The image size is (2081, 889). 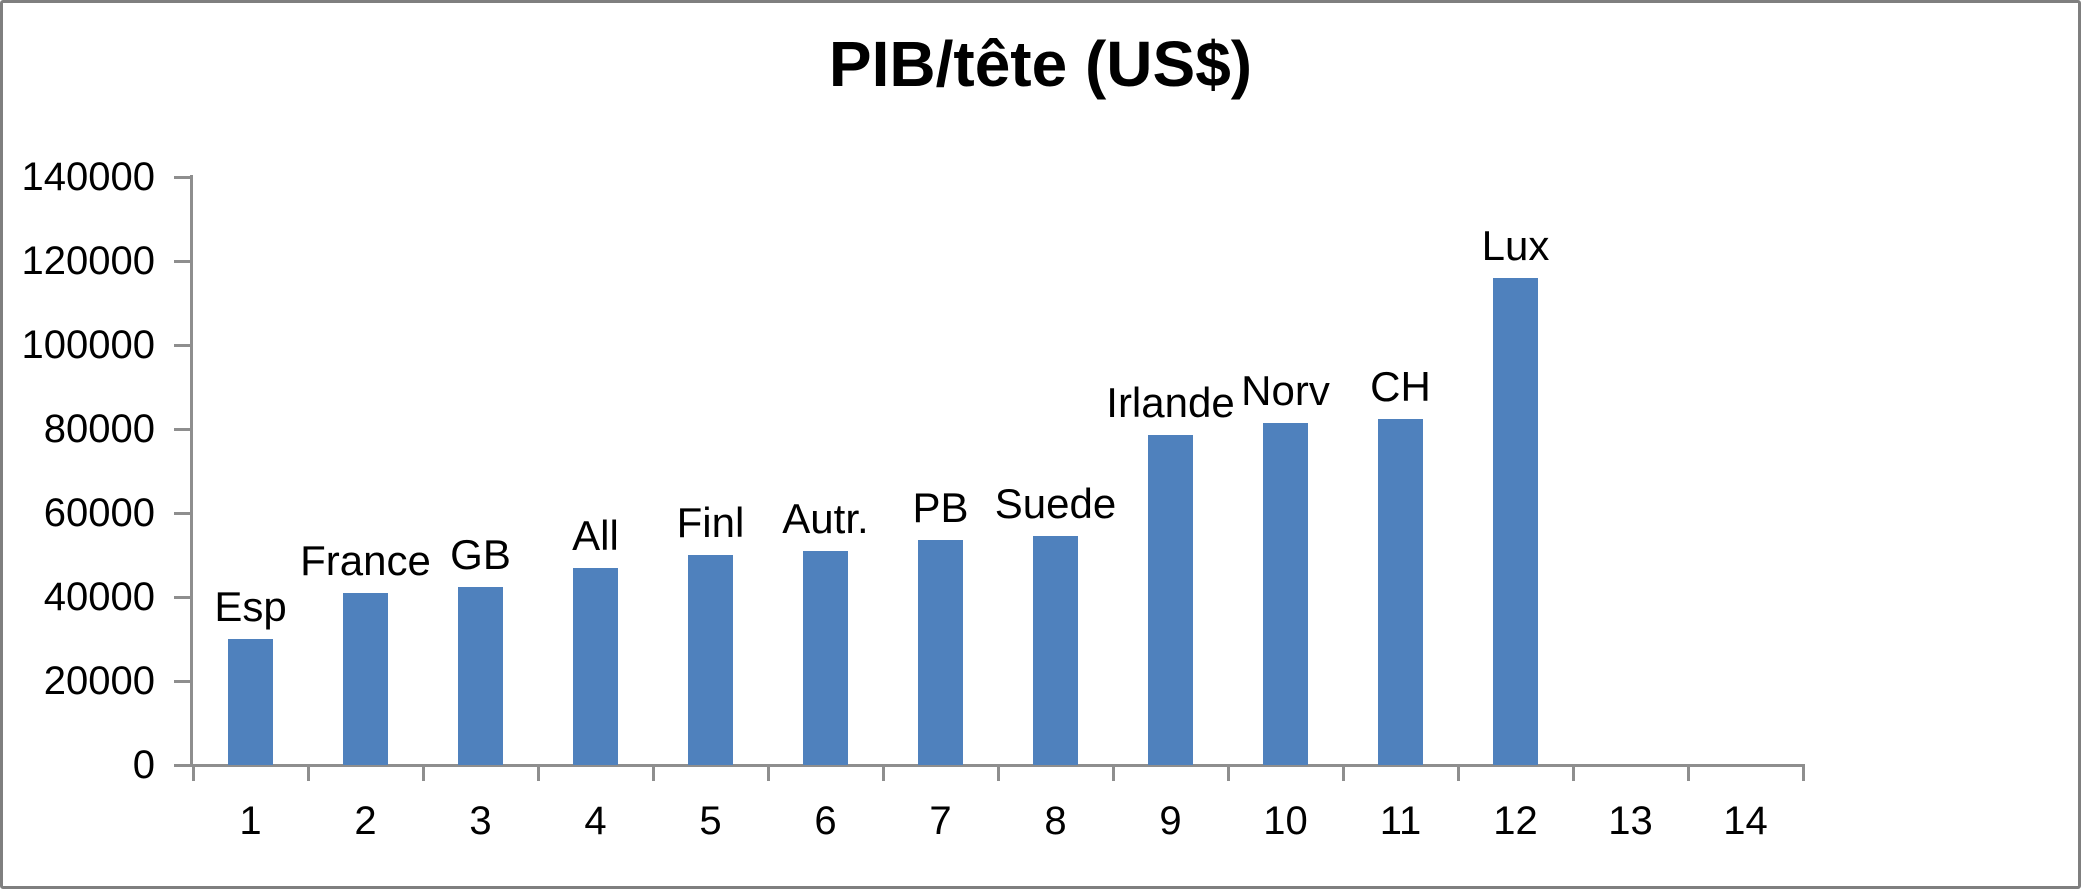 What do you see at coordinates (710, 522) in the screenshot?
I see `bar-label: Finl` at bounding box center [710, 522].